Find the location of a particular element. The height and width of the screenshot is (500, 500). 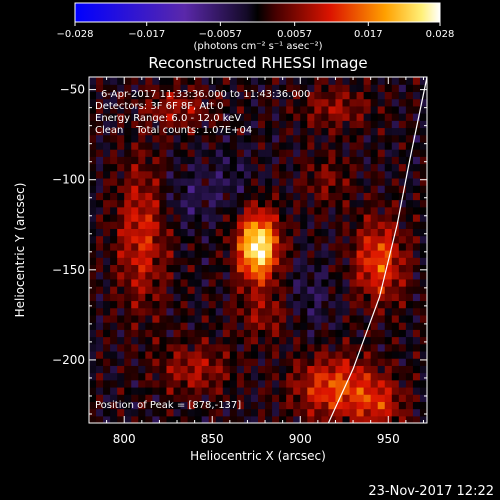

colorbar-unit-label: (photons cm⁻² s⁻¹ asec⁻²) is located at coordinates (257, 46).